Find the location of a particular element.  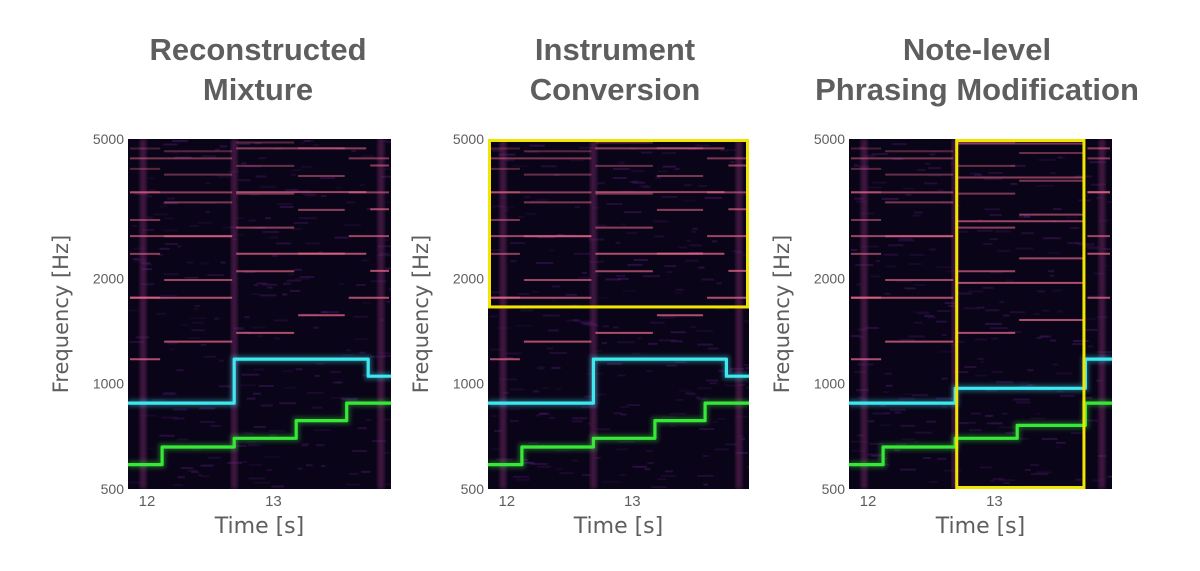

chart-title-line-1: Instrument is located at coordinates (615, 49).